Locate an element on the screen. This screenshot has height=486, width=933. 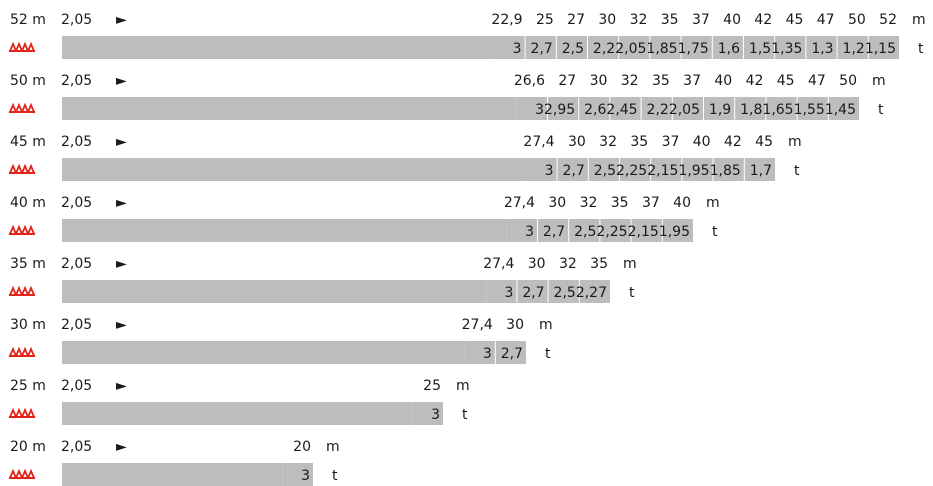
jib-length-label: 25 m is located at coordinates (28, 386).